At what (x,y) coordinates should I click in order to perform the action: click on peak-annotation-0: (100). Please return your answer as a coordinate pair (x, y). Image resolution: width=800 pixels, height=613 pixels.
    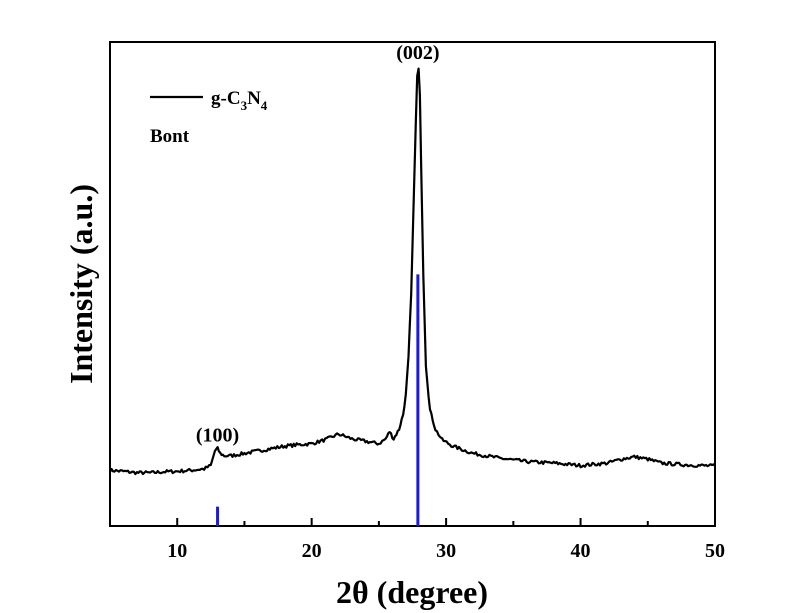
    Looking at the image, I should click on (217, 435).